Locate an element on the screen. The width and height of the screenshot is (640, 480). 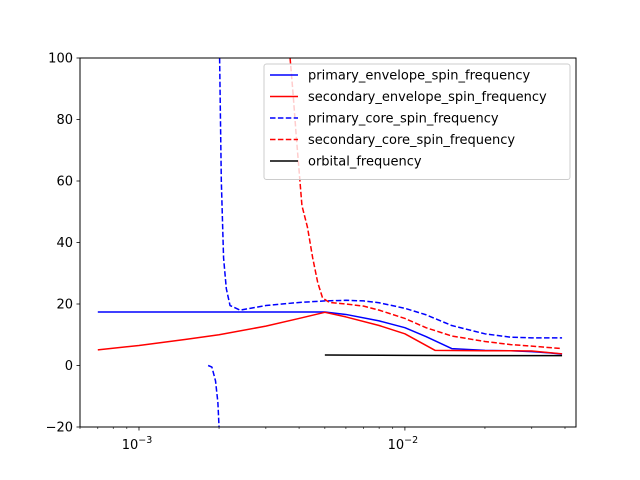
y-axis: −20 0 20 40 60 80 100 is located at coordinates (63, 244).